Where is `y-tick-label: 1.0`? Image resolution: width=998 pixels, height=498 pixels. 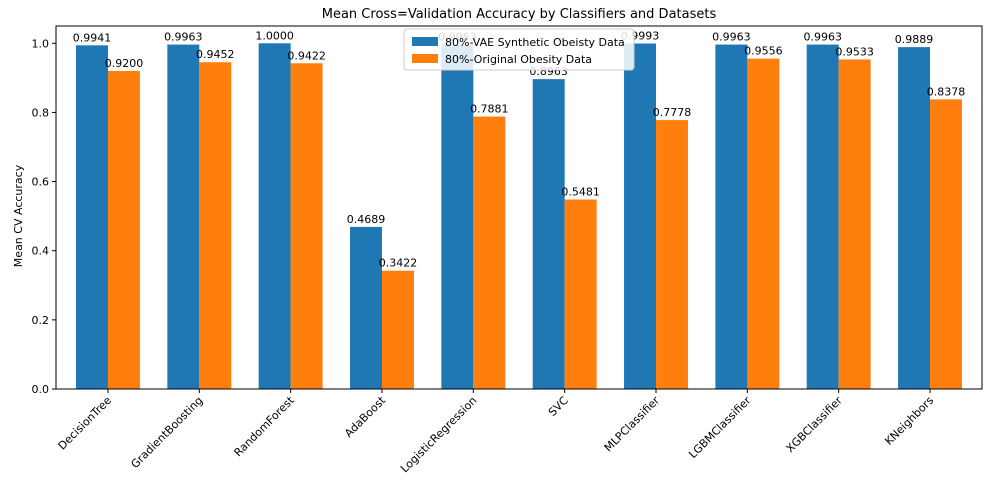
y-tick-label: 1.0 is located at coordinates (41, 43).